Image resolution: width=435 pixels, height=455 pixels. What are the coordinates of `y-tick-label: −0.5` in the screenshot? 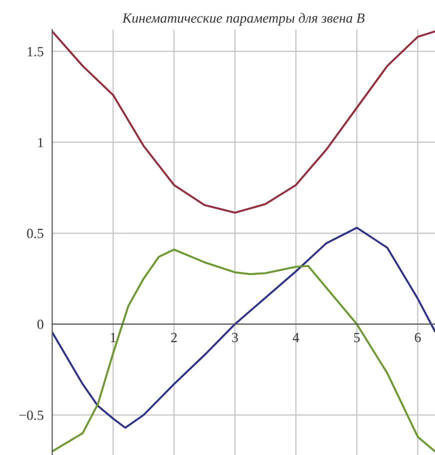 It's located at (31, 415).